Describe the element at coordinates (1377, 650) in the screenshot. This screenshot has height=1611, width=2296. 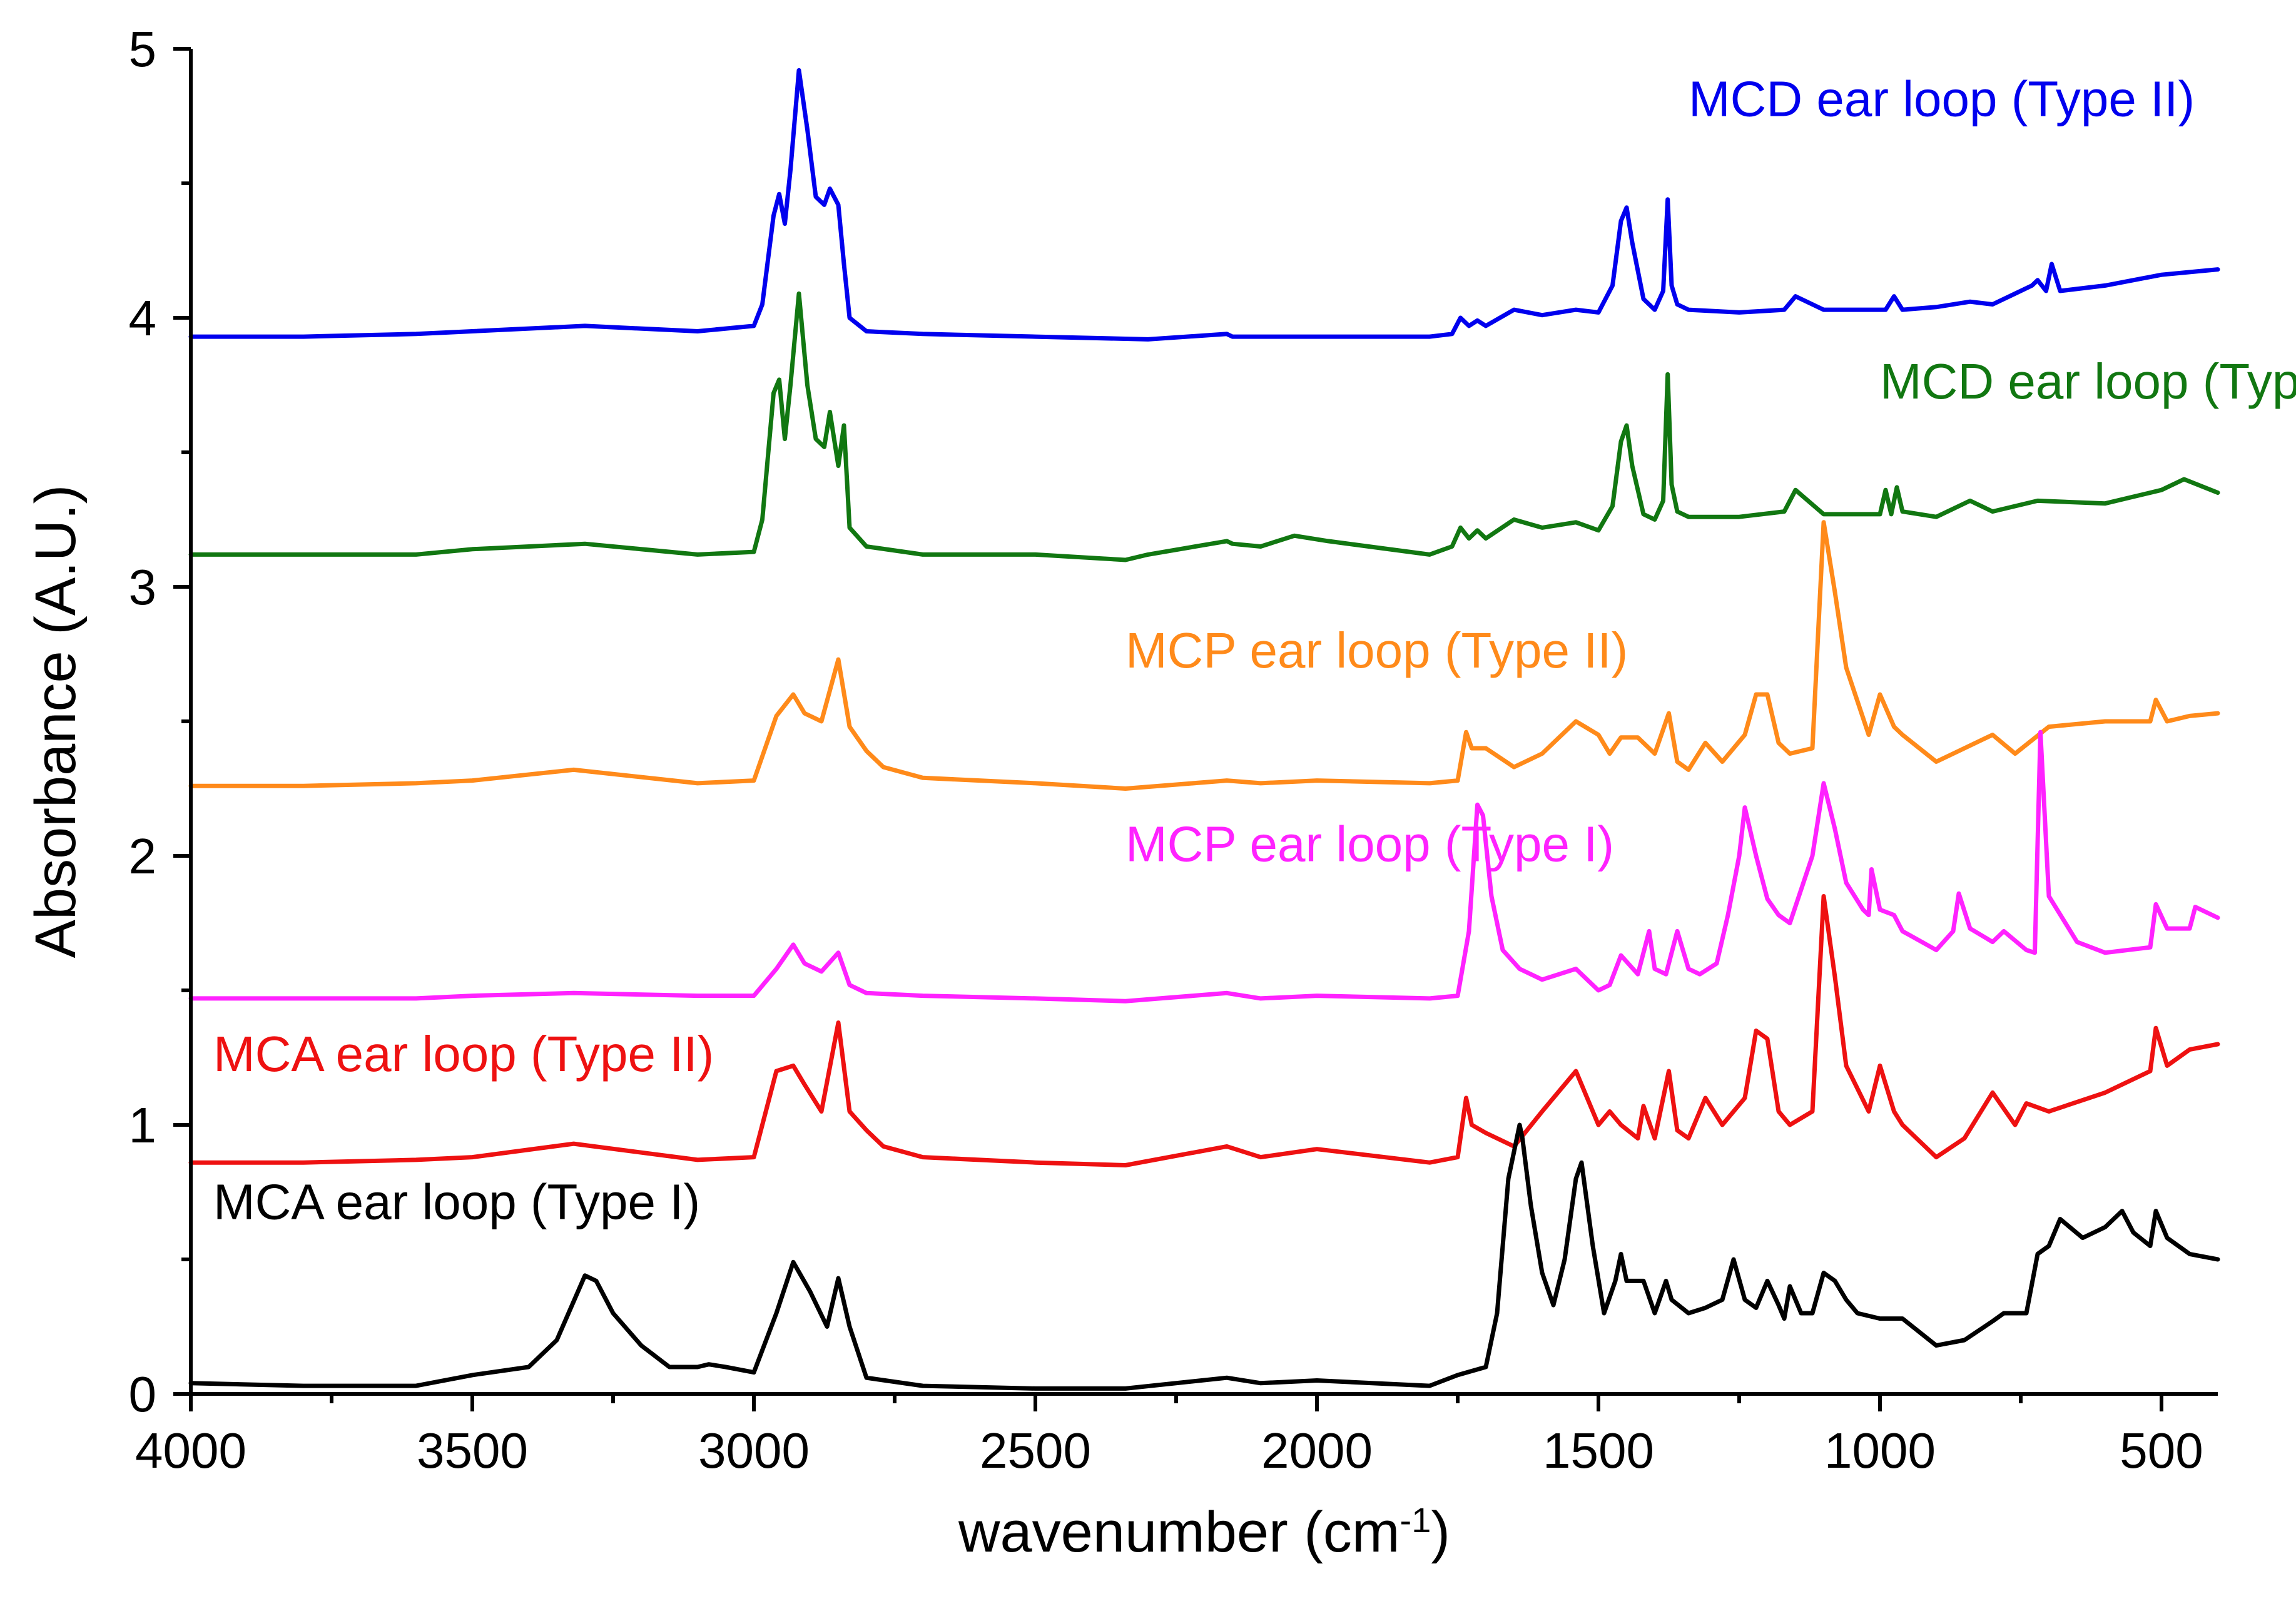
I see `series-label-mcp-ear-loop-type-ii: MCP ear loop (Type II)` at that location.